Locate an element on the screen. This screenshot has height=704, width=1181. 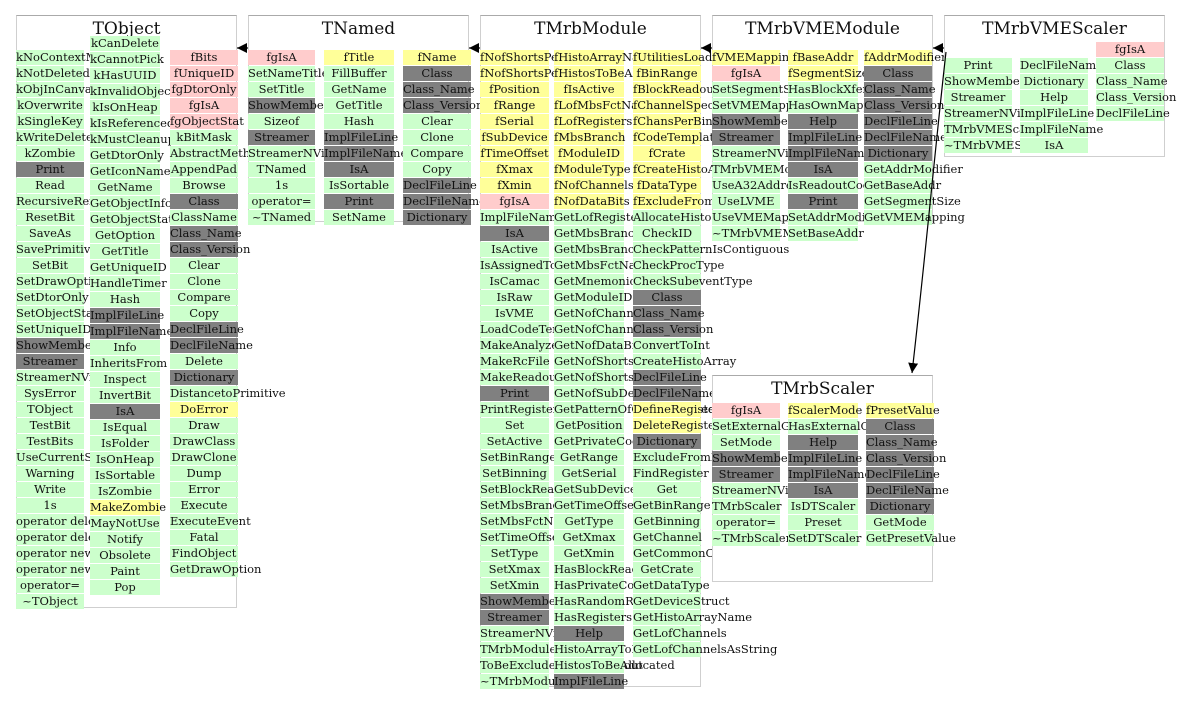
member-getname: GetName is located at coordinates (125, 187).